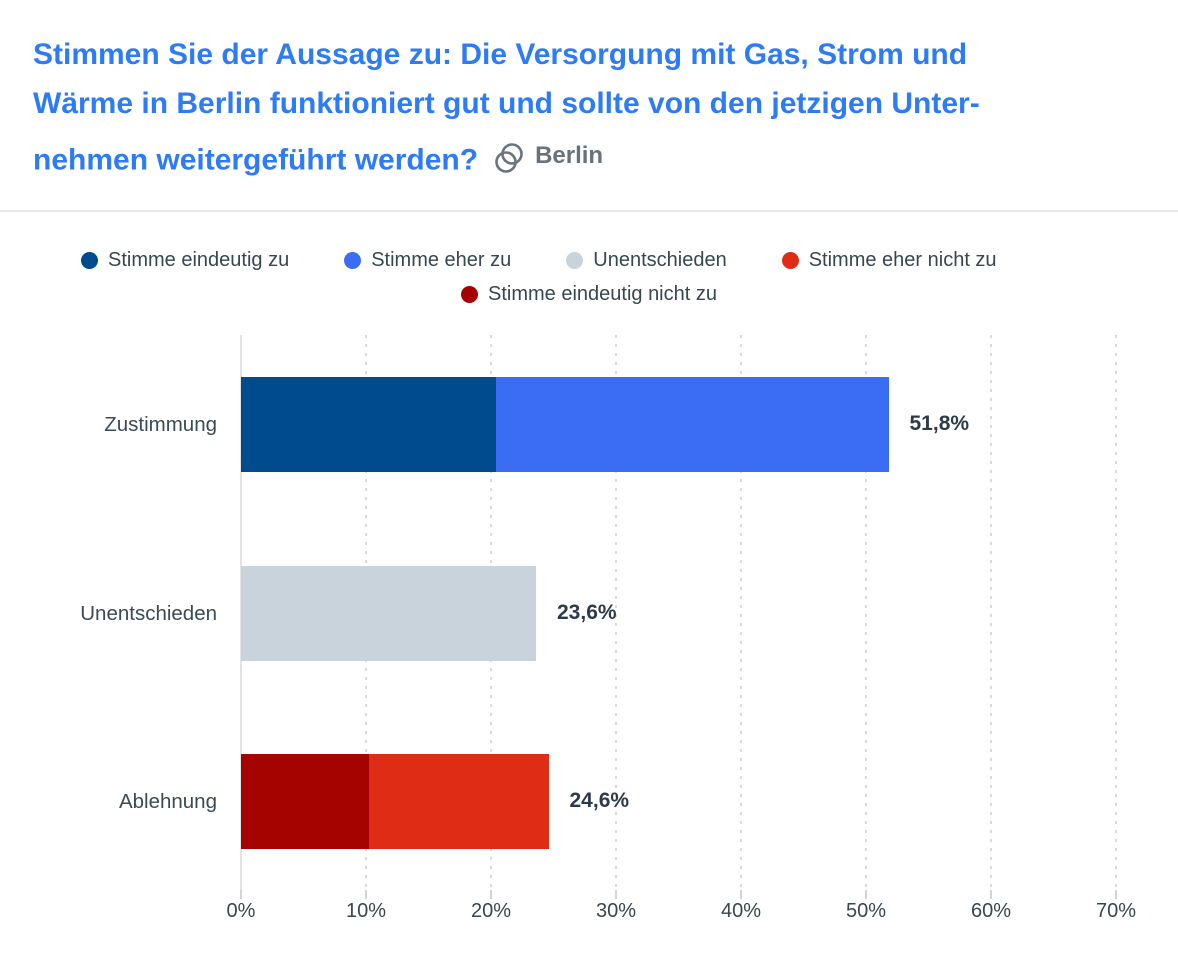 The width and height of the screenshot is (1178, 962). What do you see at coordinates (305, 801) in the screenshot?
I see `bar-segment-stimme-eindeutig-nicht-zu` at bounding box center [305, 801].